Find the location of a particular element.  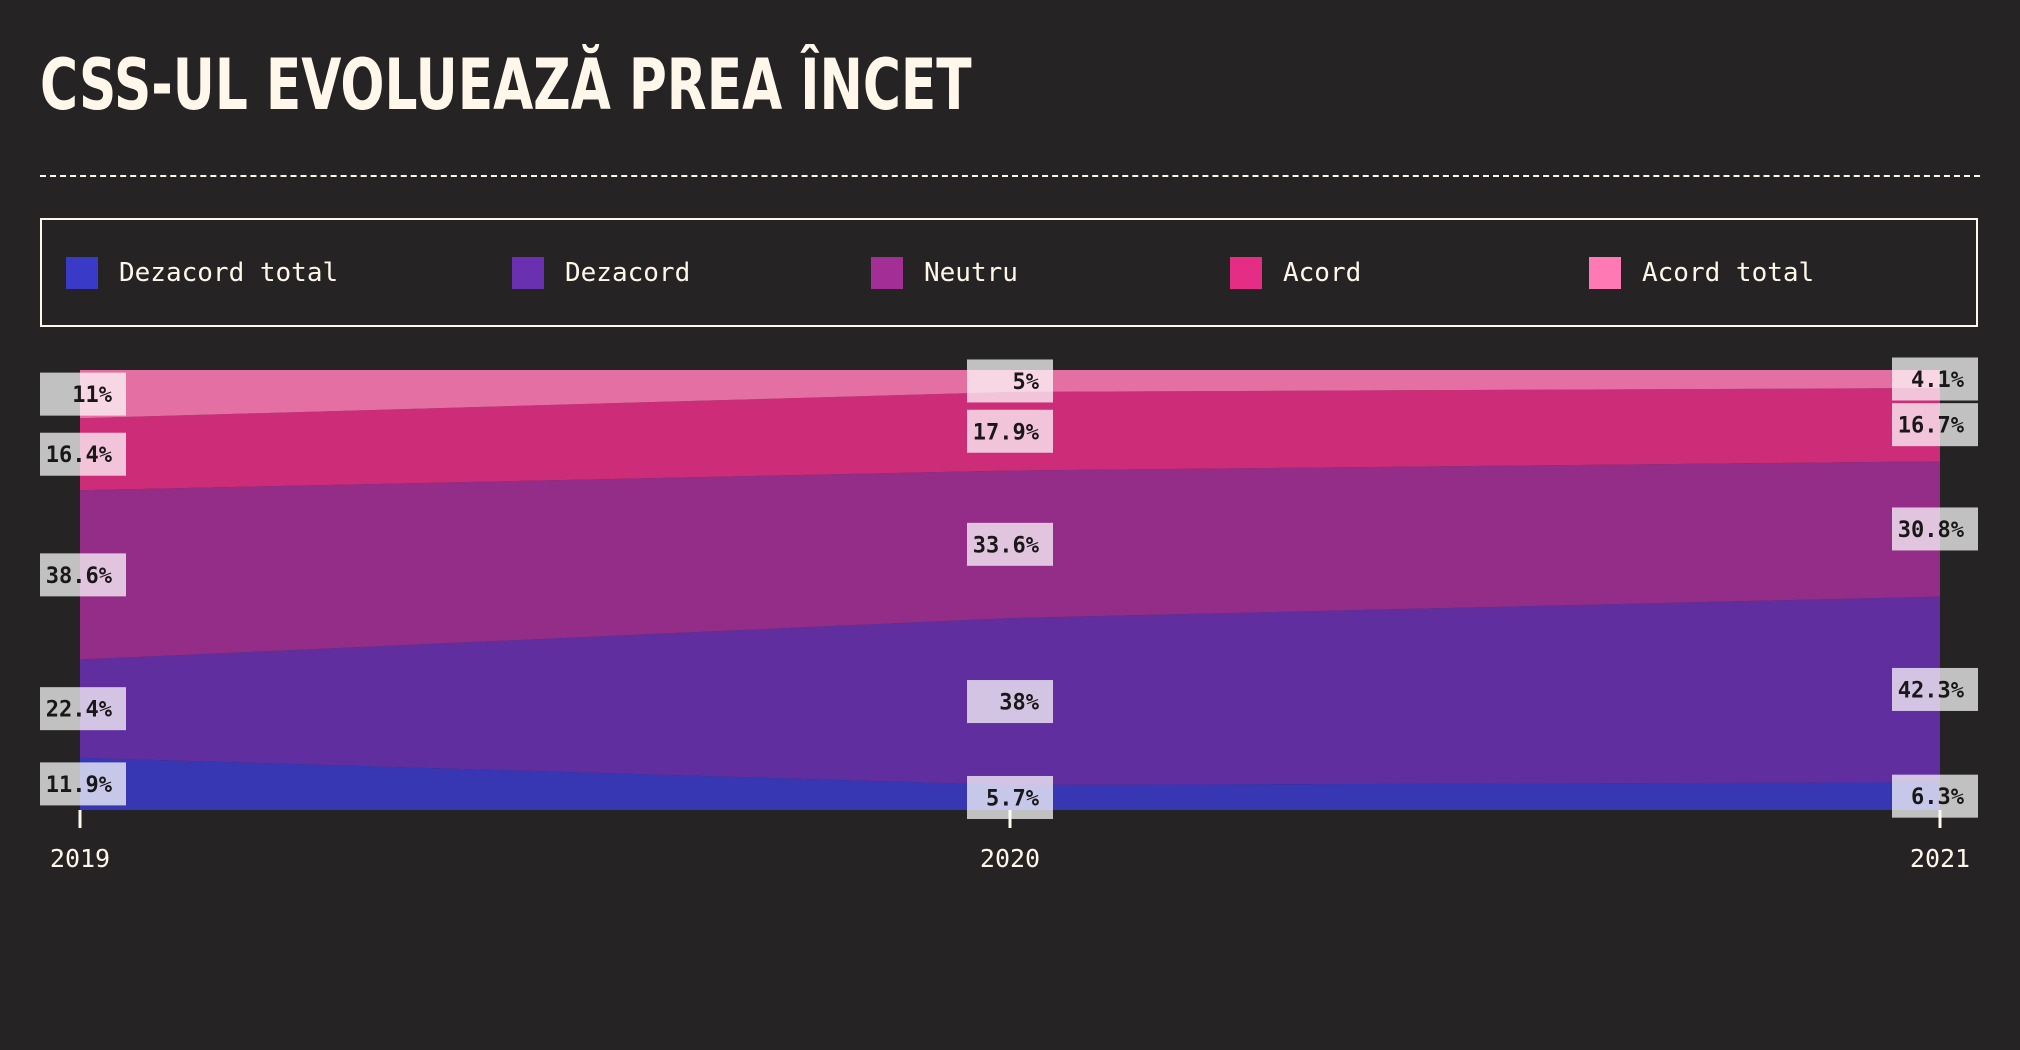

data-label-text: 5.7% is located at coordinates (1013, 798).